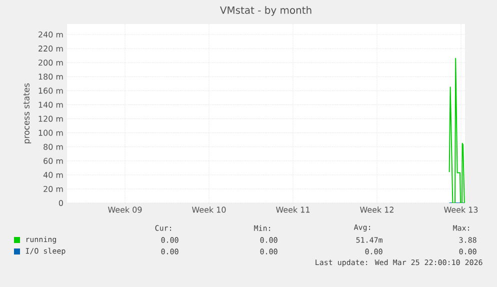  What do you see at coordinates (456, 130) in the screenshot?
I see `line-series` at bounding box center [456, 130].